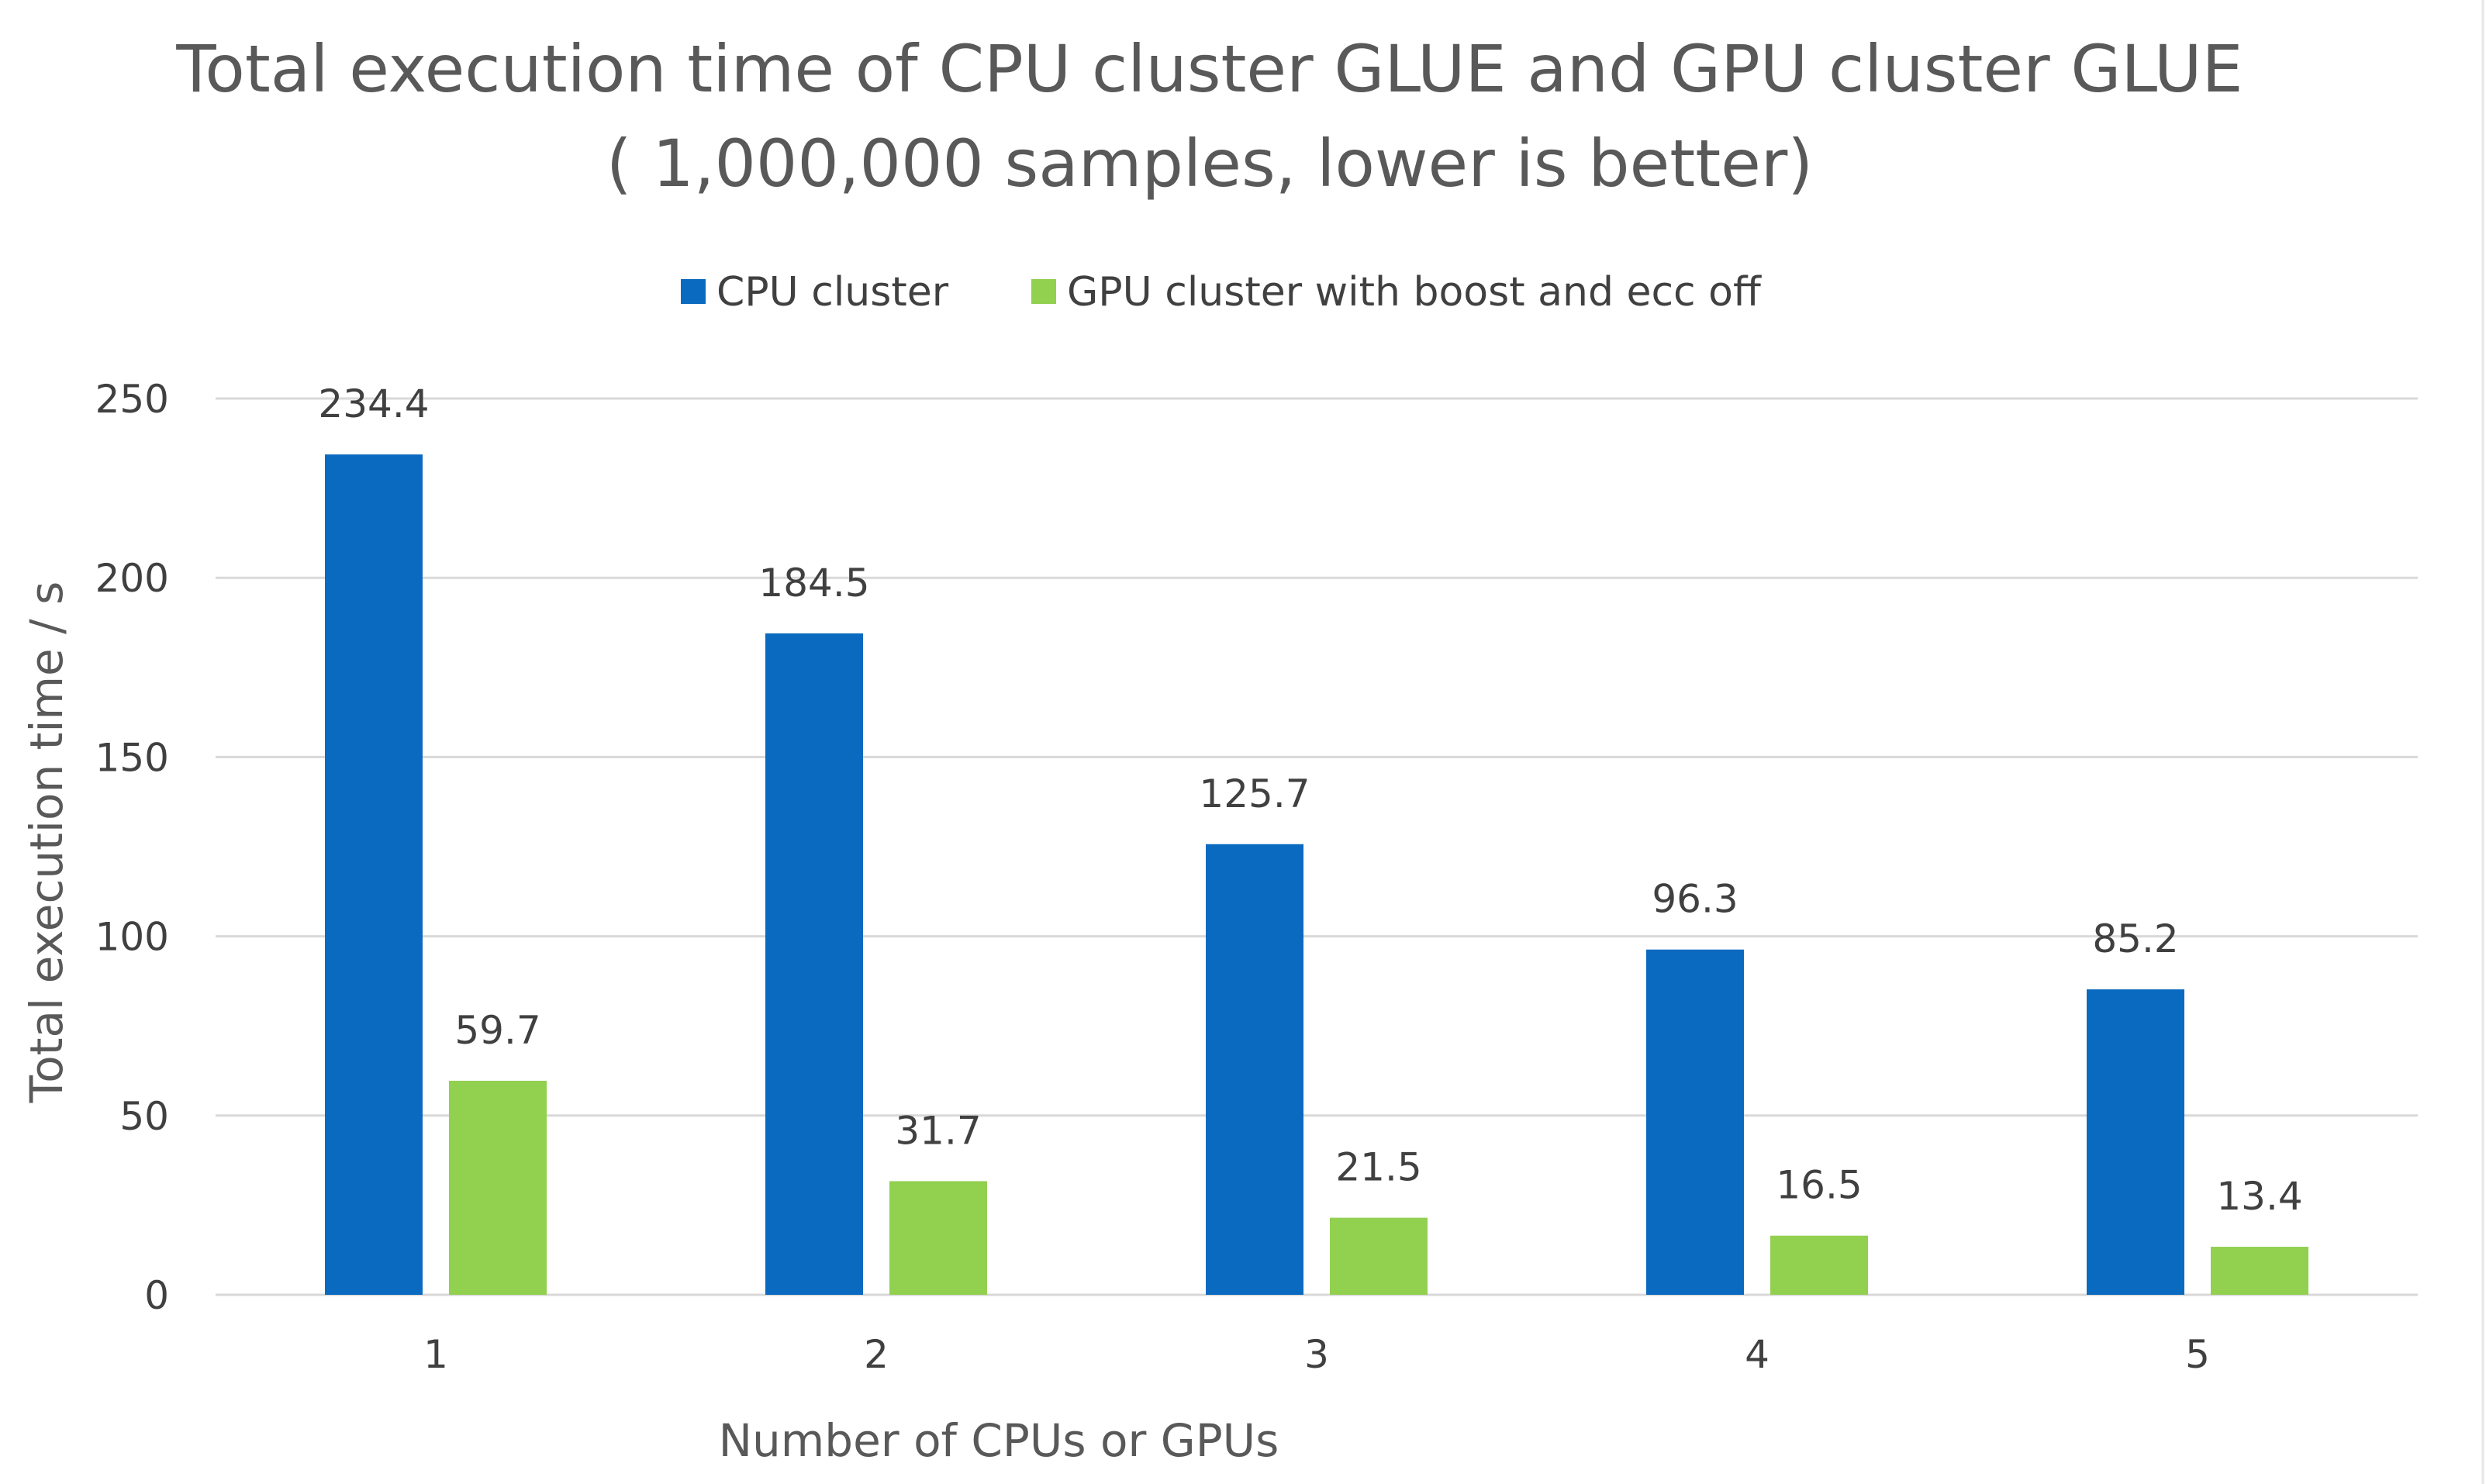  What do you see at coordinates (132, 400) in the screenshot?
I see `y-tick-label: 250` at bounding box center [132, 400].